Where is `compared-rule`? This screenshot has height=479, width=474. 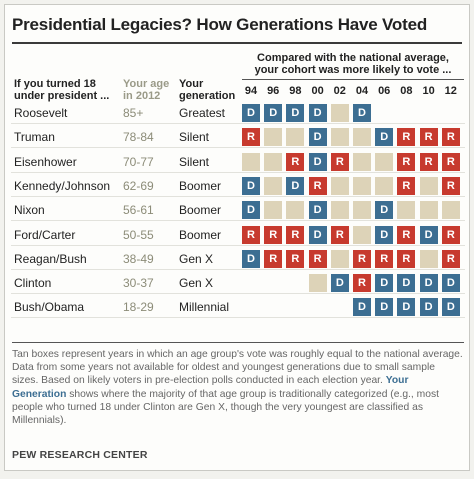 compared-rule is located at coordinates (353, 79).